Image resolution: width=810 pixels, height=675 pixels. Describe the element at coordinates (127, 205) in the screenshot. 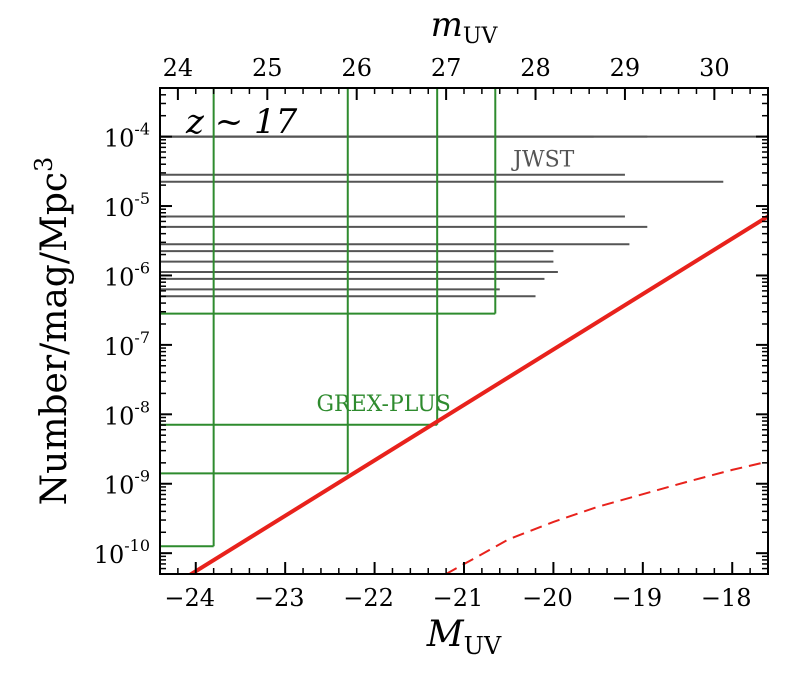

I see `y-tick-label: 10⁻⁵` at that location.